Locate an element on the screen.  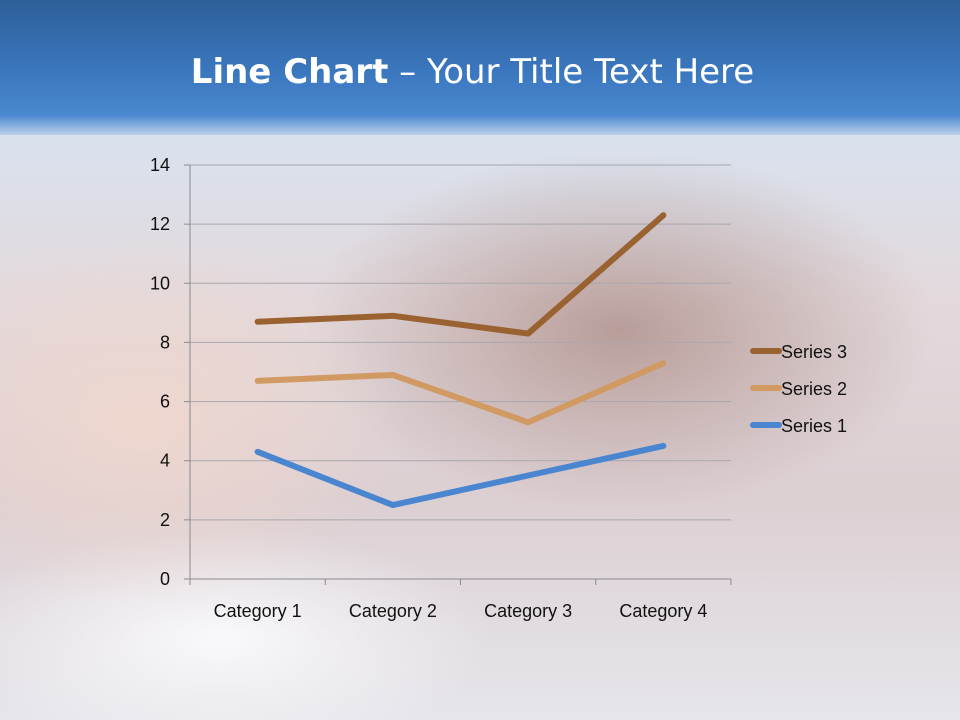
legend-label: Series 3 is located at coordinates (814, 352).